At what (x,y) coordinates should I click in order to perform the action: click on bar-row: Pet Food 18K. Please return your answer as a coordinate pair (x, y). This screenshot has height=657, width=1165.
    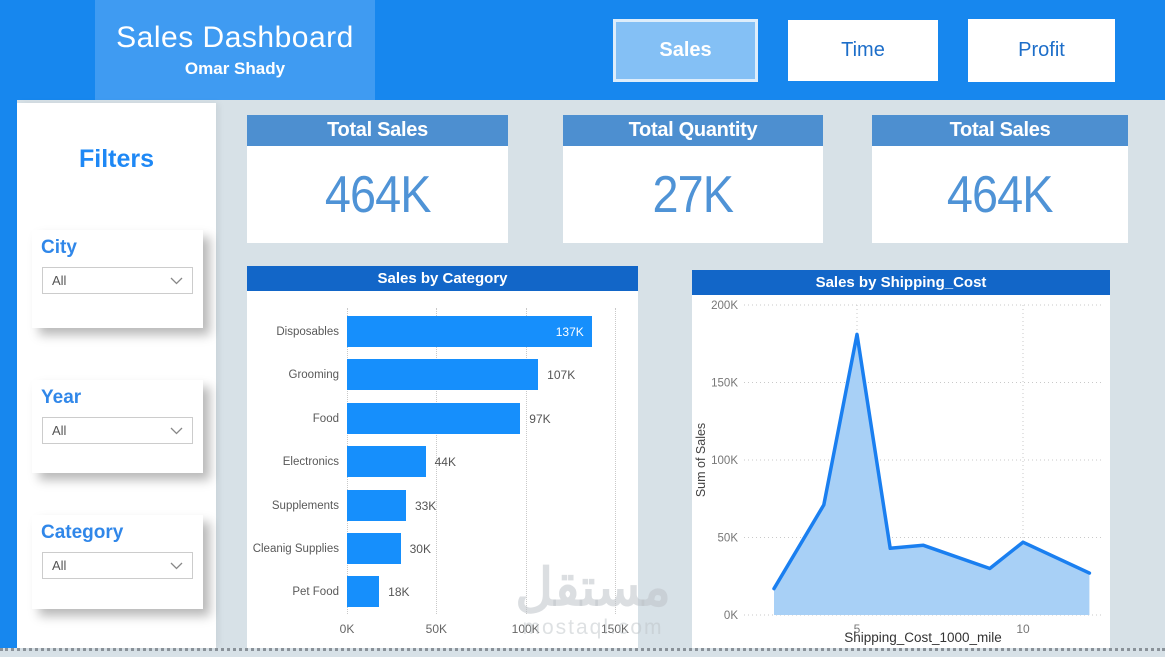
    Looking at the image, I should click on (442, 592).